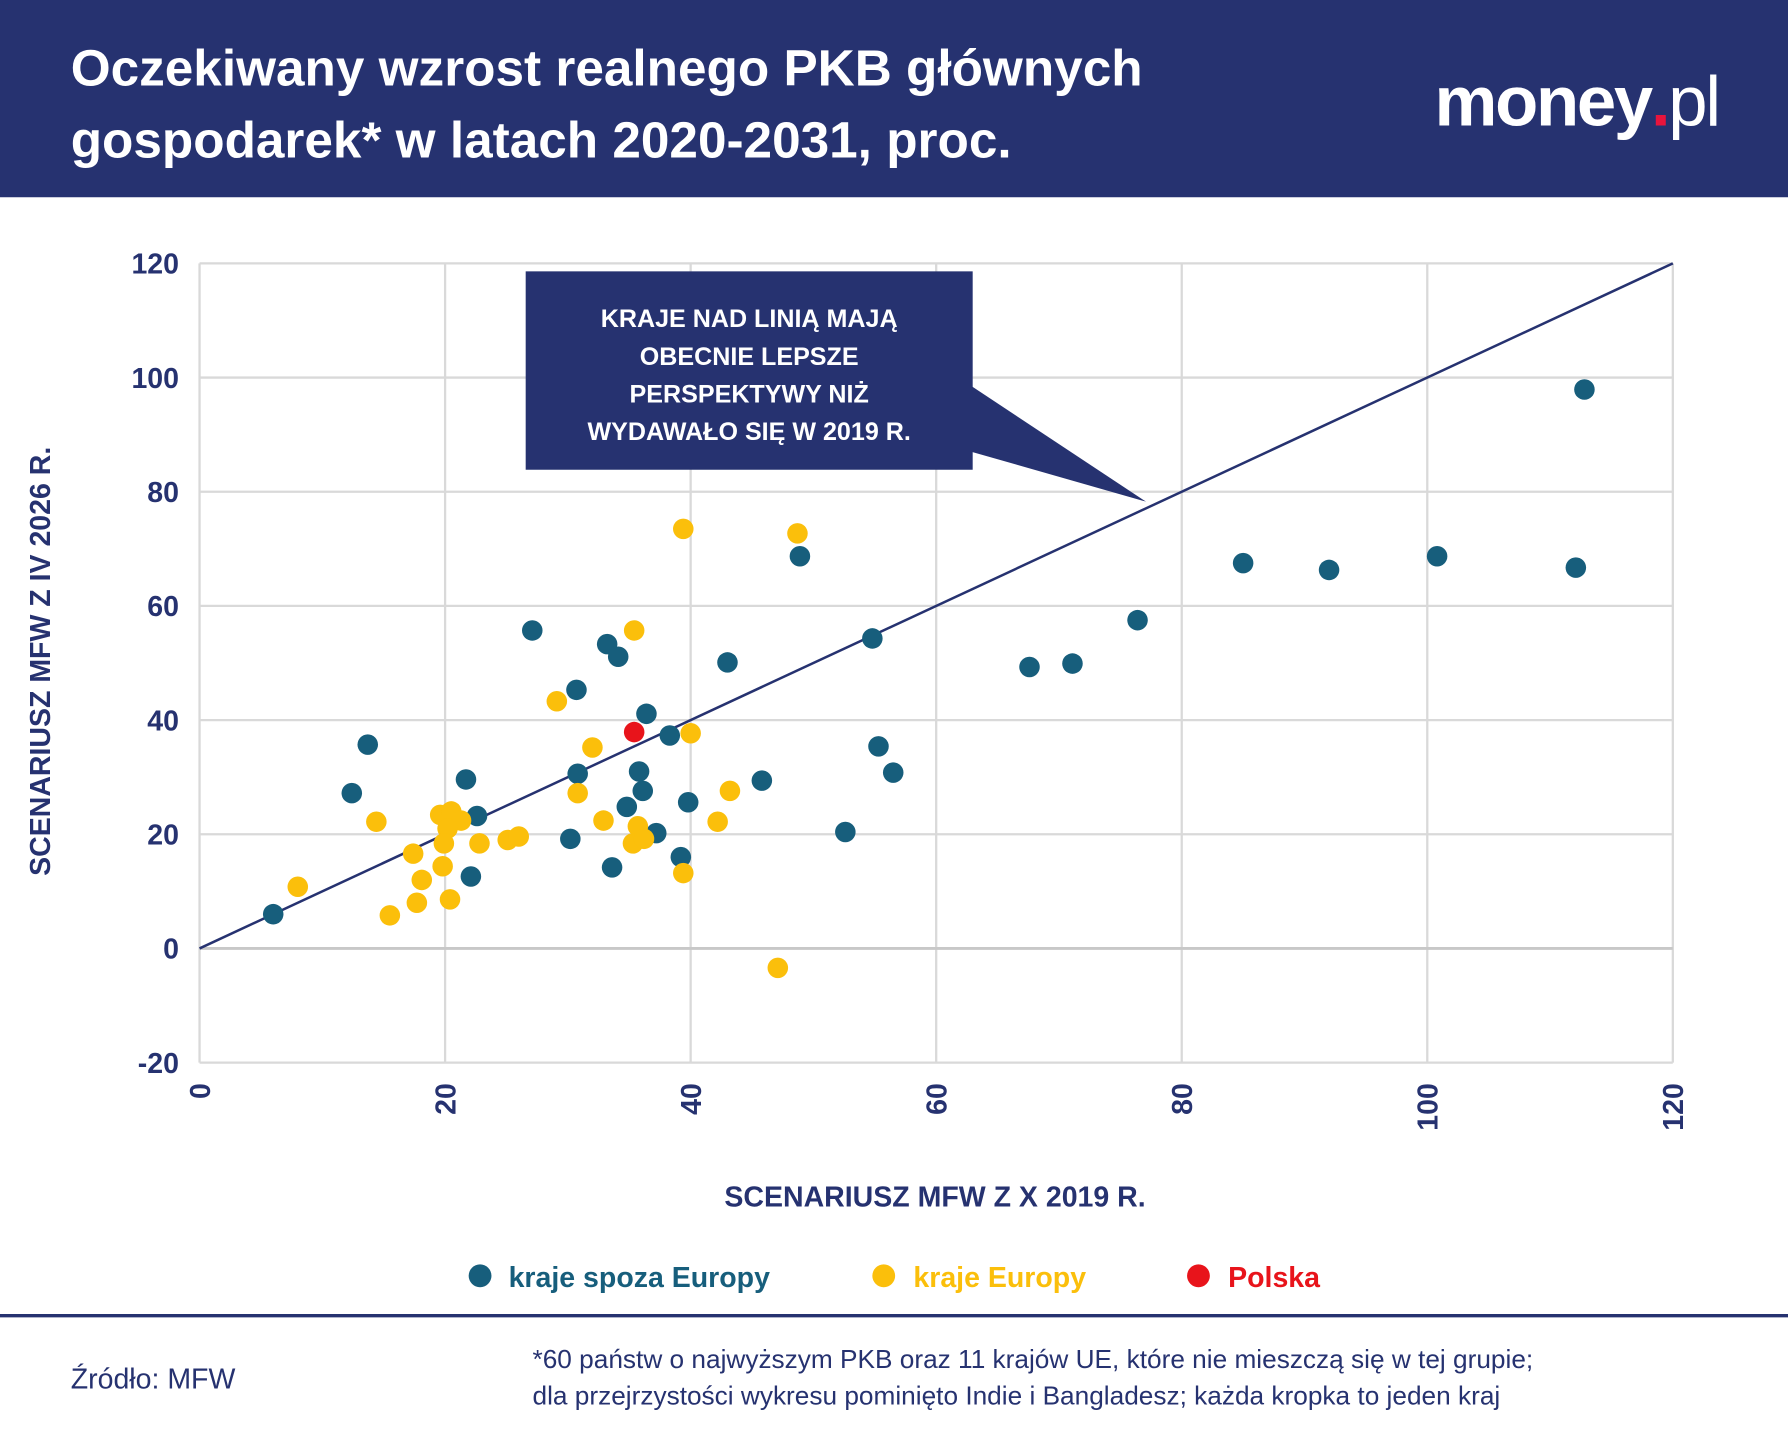 This screenshot has width=1788, height=1440. I want to click on svg-text: money.pl, so click(1577, 100).